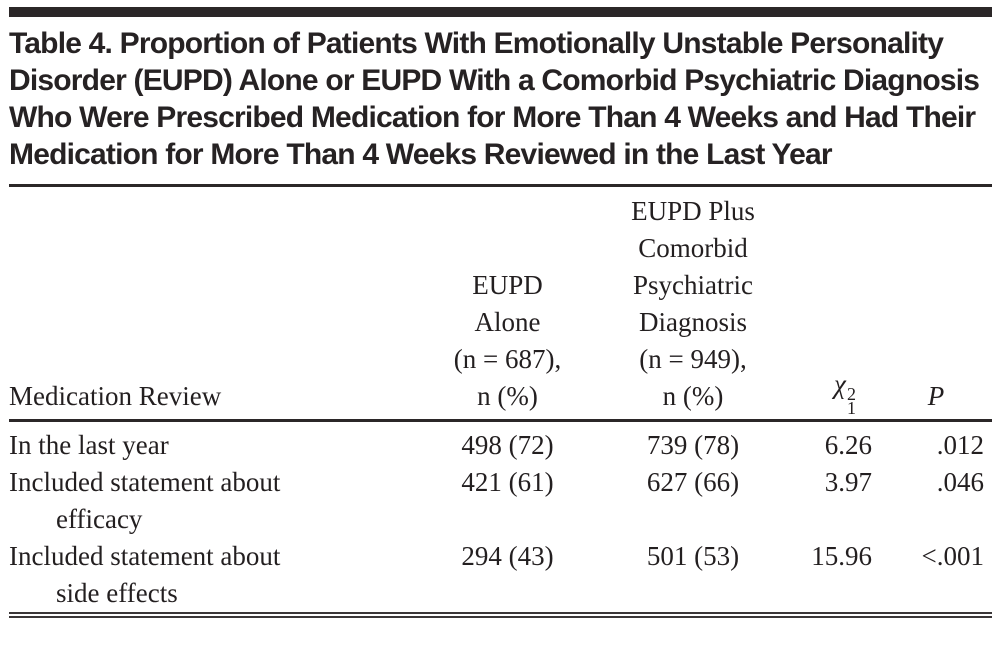  Describe the element at coordinates (840, 384) in the screenshot. I see `chi-symbol: χ` at that location.